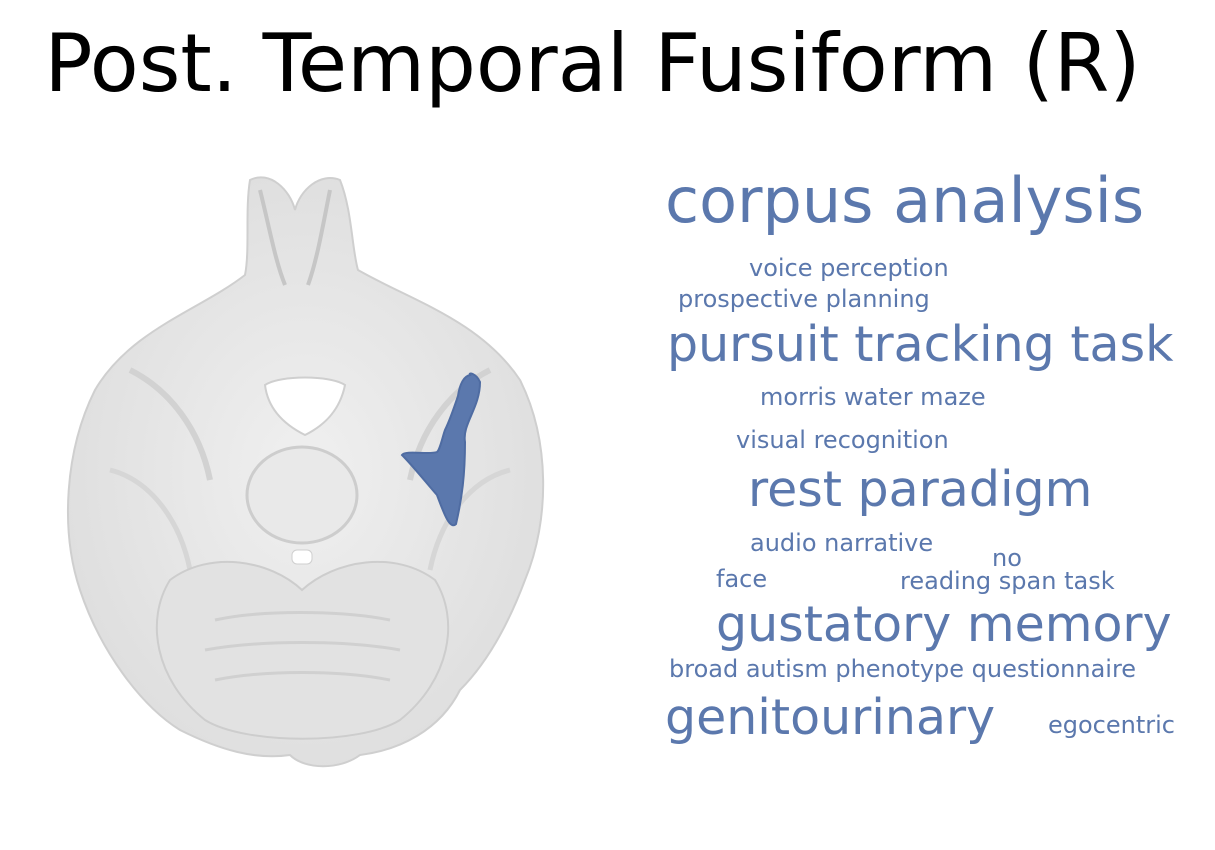  Describe the element at coordinates (873, 397) in the screenshot. I see `word-cloud-term: morris water maze` at that location.